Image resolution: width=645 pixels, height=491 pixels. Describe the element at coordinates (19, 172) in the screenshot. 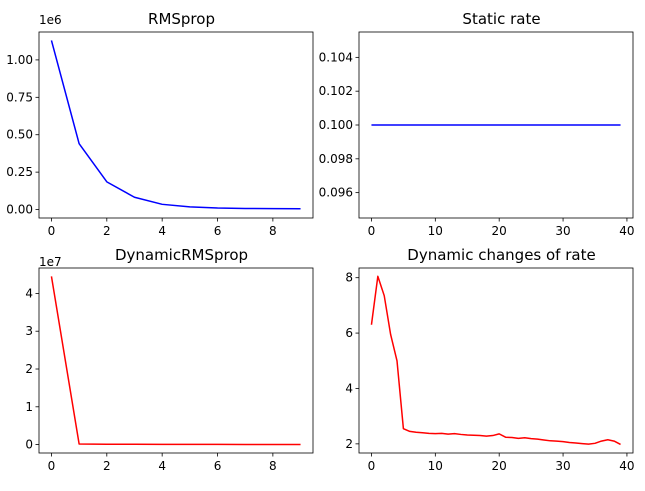

I see `y-tick-label: 0.25` at that location.